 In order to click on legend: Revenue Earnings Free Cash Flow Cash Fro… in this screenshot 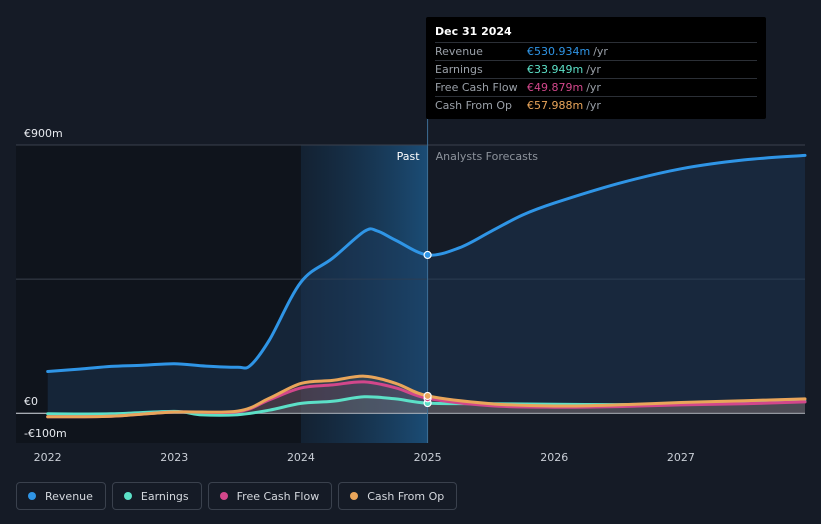, I will do `click(237, 497)`.